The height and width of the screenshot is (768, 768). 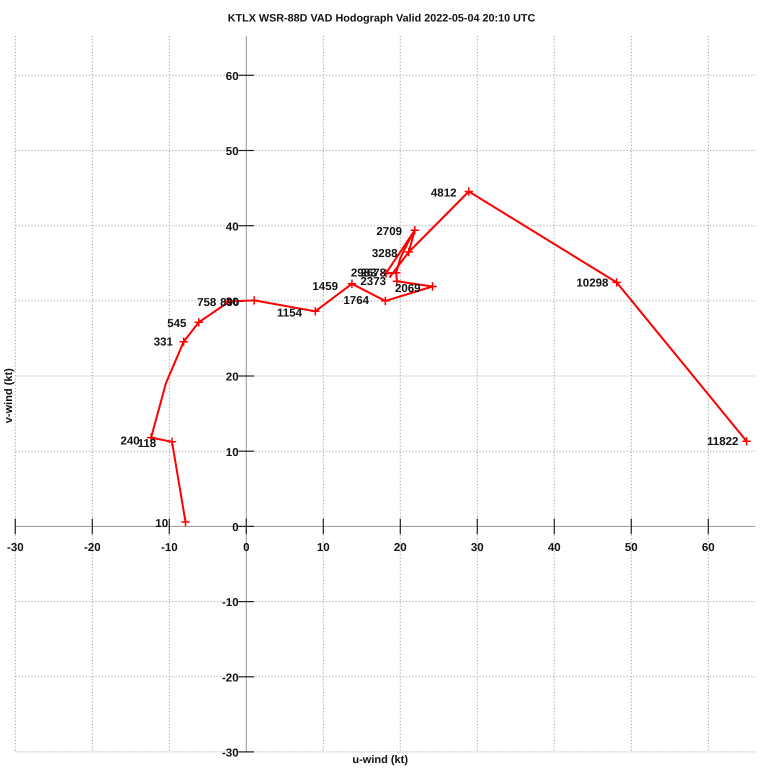 What do you see at coordinates (325, 287) in the screenshot?
I see `svg-text: 1459` at bounding box center [325, 287].